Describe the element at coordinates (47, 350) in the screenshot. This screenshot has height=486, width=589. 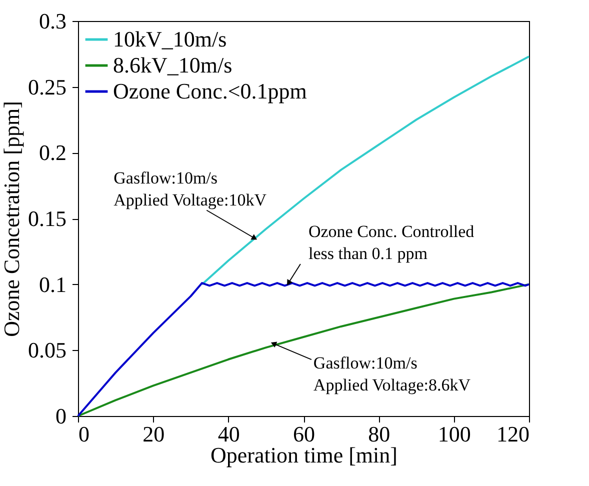
I see `y-tick-label: 0.05` at that location.